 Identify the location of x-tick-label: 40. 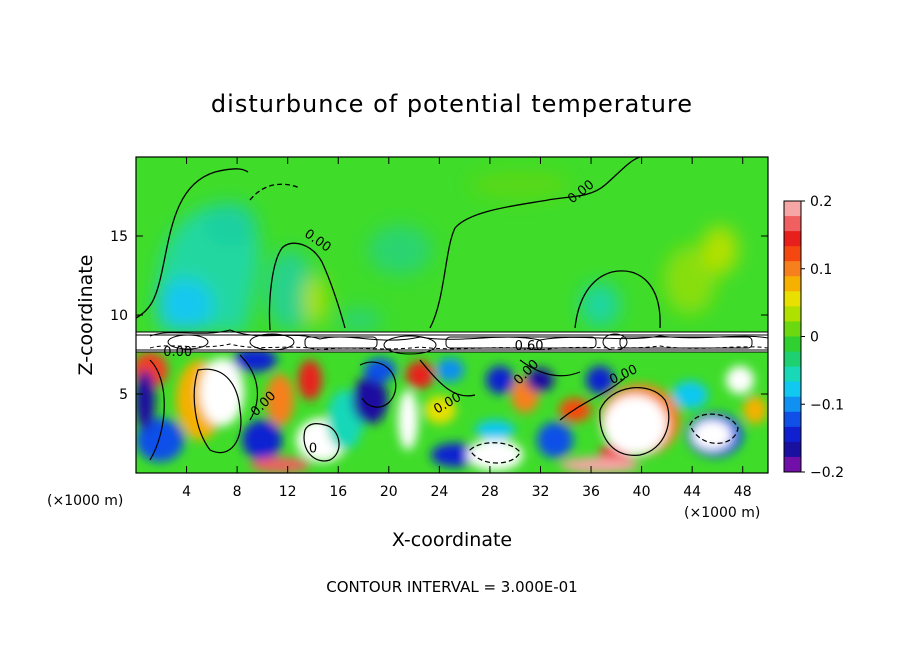
(642, 492).